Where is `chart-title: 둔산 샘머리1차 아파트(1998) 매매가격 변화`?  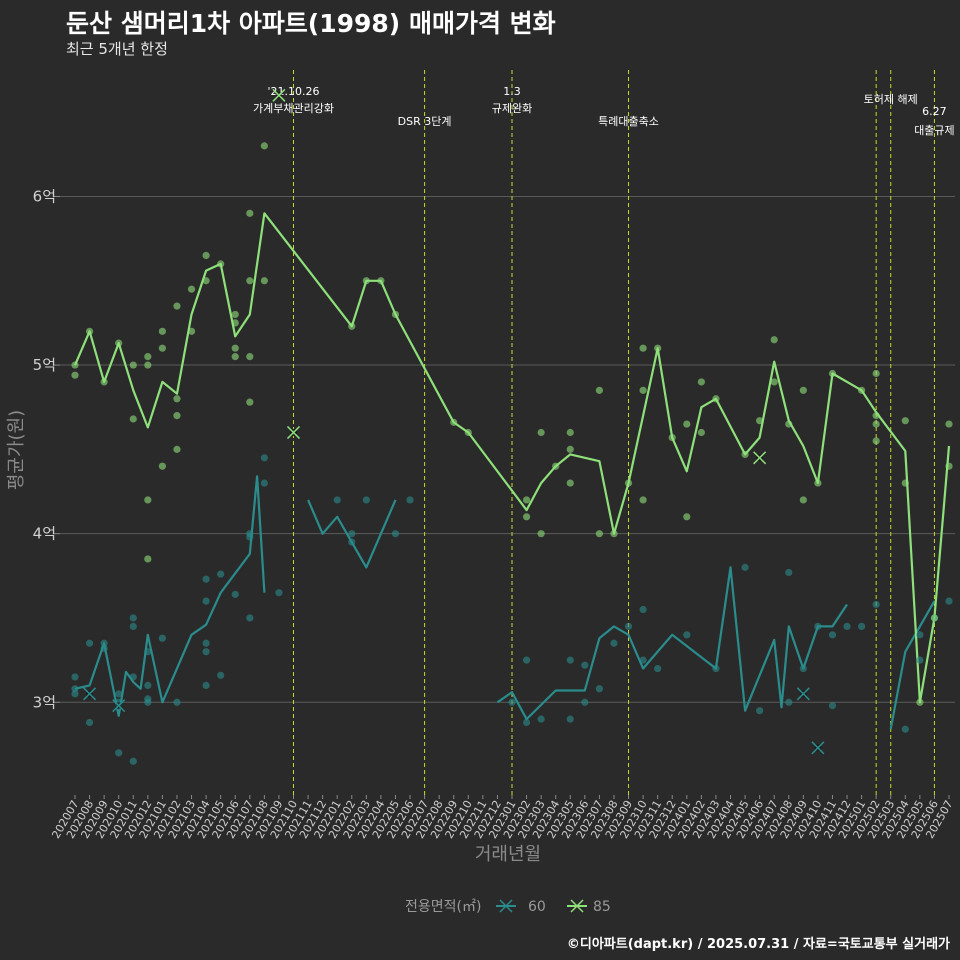 chart-title: 둔산 샘머리1차 아파트(1998) 매매가격 변화 is located at coordinates (311, 23).